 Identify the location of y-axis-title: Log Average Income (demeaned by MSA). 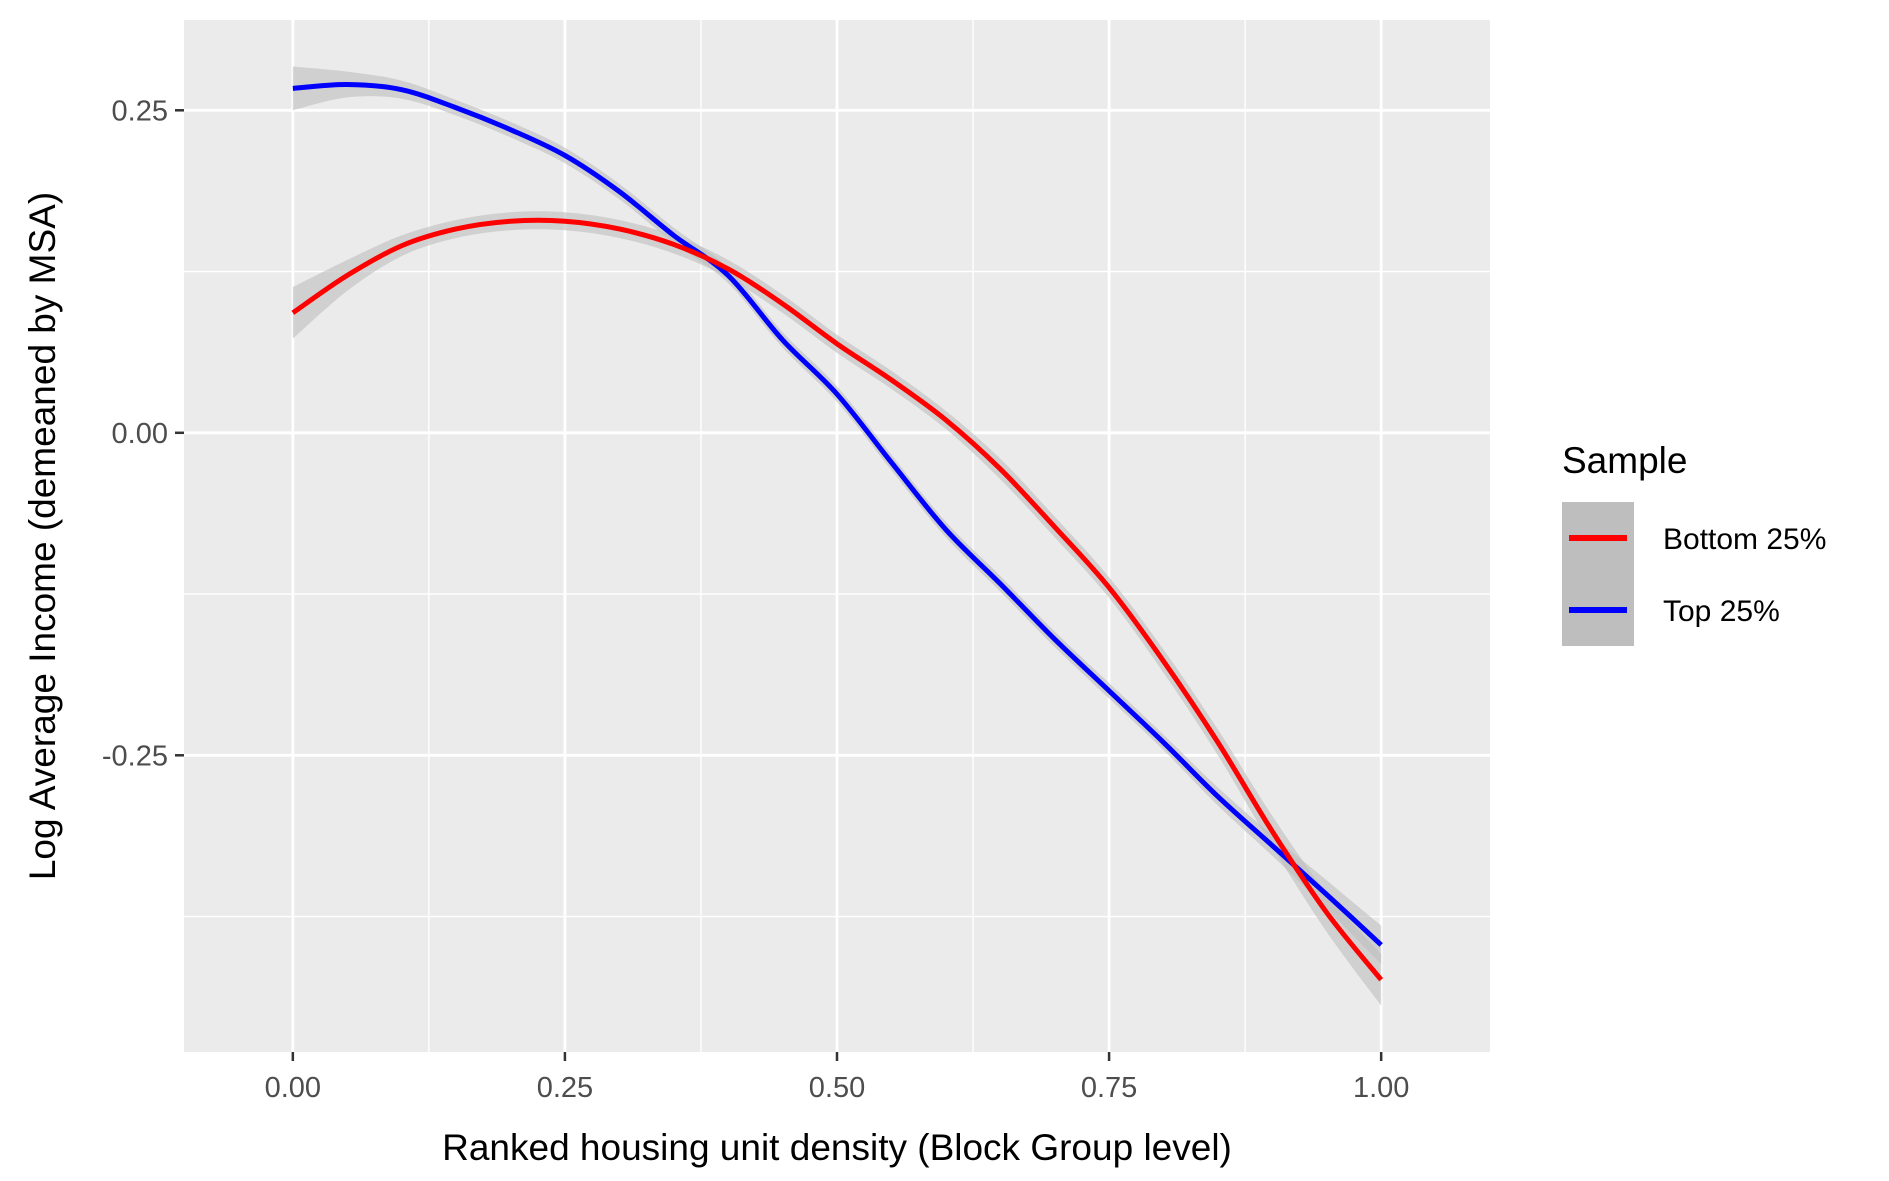
(42, 536).